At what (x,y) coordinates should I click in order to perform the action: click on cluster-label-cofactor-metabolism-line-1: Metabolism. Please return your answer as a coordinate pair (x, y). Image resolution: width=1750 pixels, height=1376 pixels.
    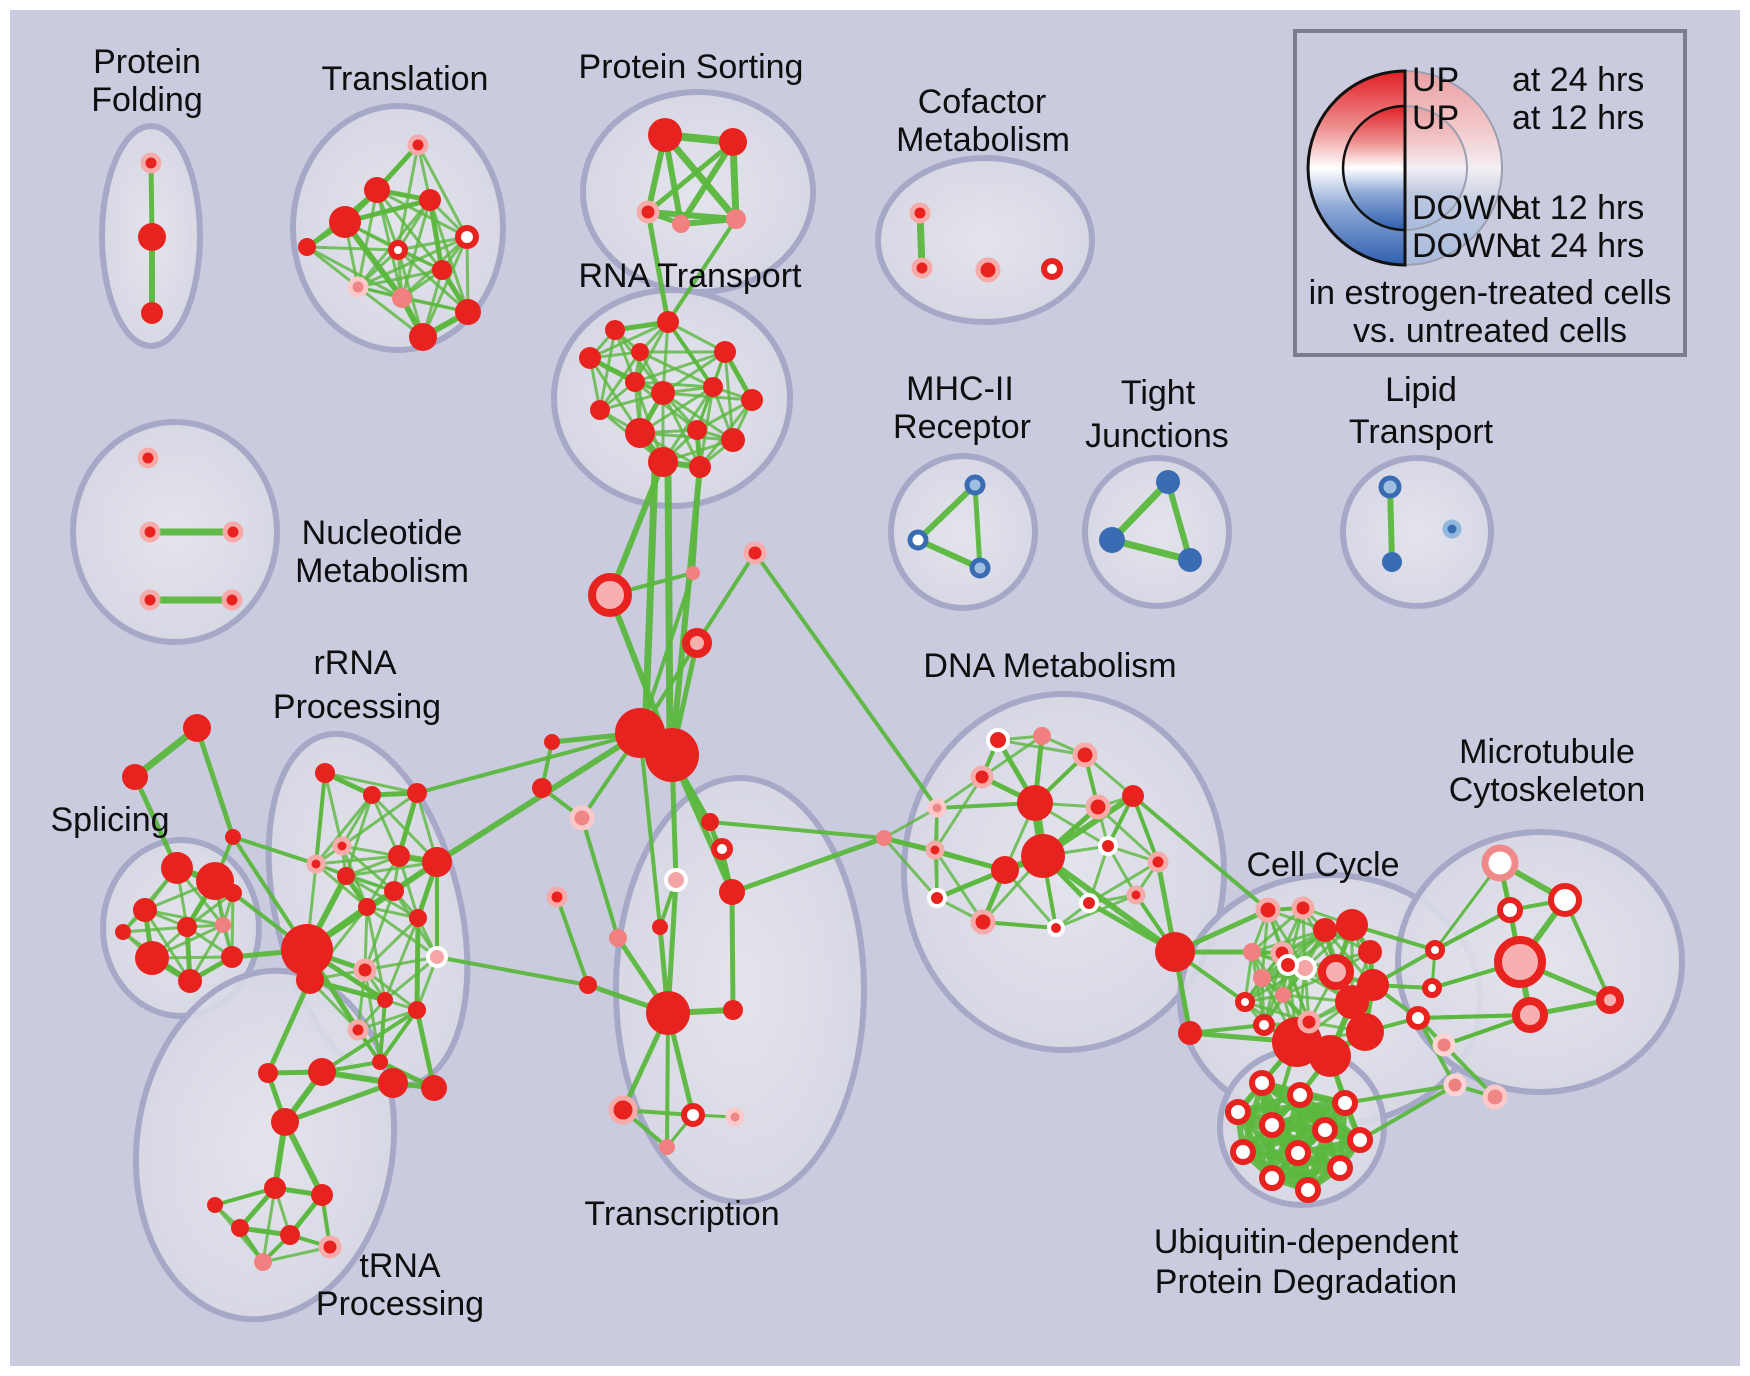
    Looking at the image, I should click on (983, 140).